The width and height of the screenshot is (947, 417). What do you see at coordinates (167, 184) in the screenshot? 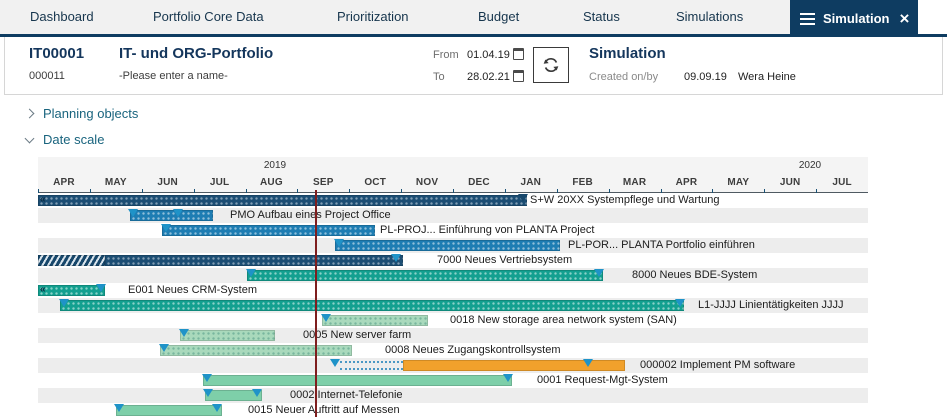
I see `month-label: JUN` at bounding box center [167, 184].